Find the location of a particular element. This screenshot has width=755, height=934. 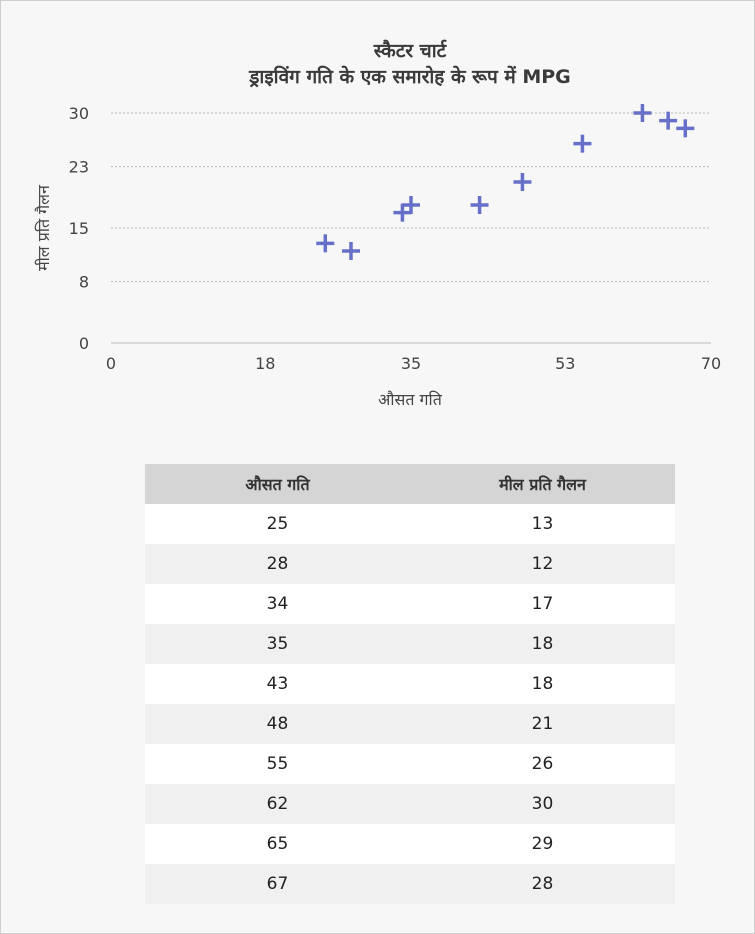

y-tick-label: 30 is located at coordinates (79, 113).